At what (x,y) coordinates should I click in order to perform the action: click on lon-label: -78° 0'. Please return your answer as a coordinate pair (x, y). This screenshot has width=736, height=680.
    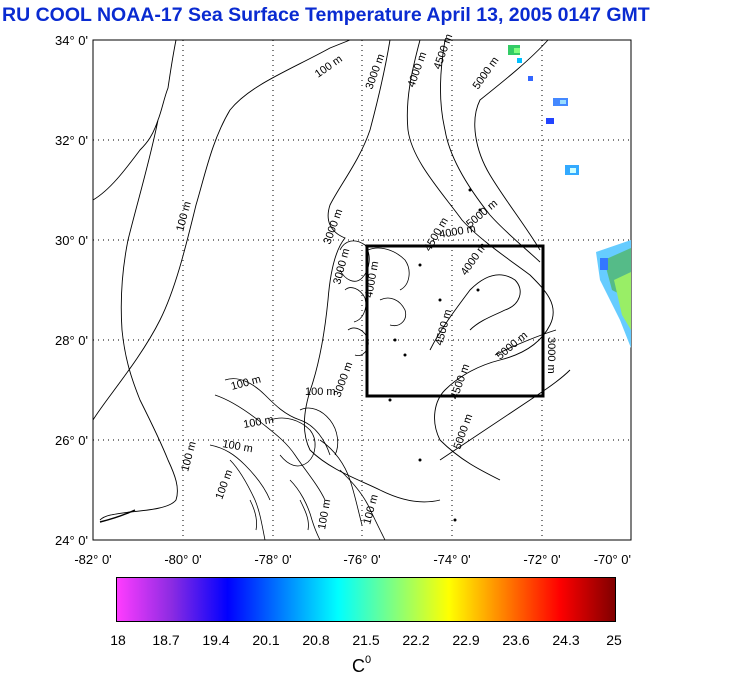
    Looking at the image, I should click on (272, 559).